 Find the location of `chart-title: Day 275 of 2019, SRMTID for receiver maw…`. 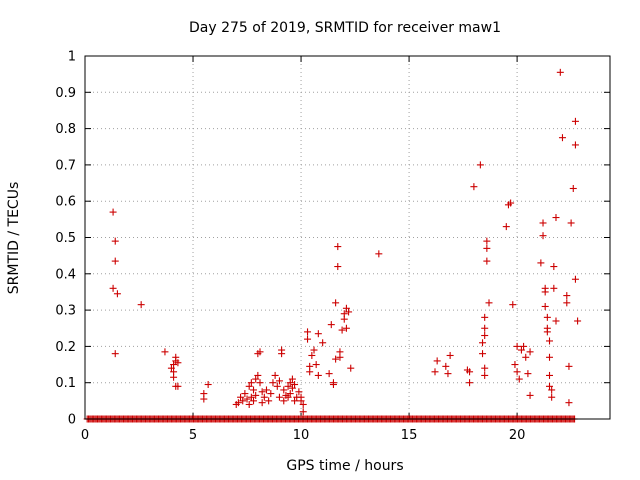

chart-title: Day 275 of 2019, SRMTID for receiver maw… is located at coordinates (345, 28).